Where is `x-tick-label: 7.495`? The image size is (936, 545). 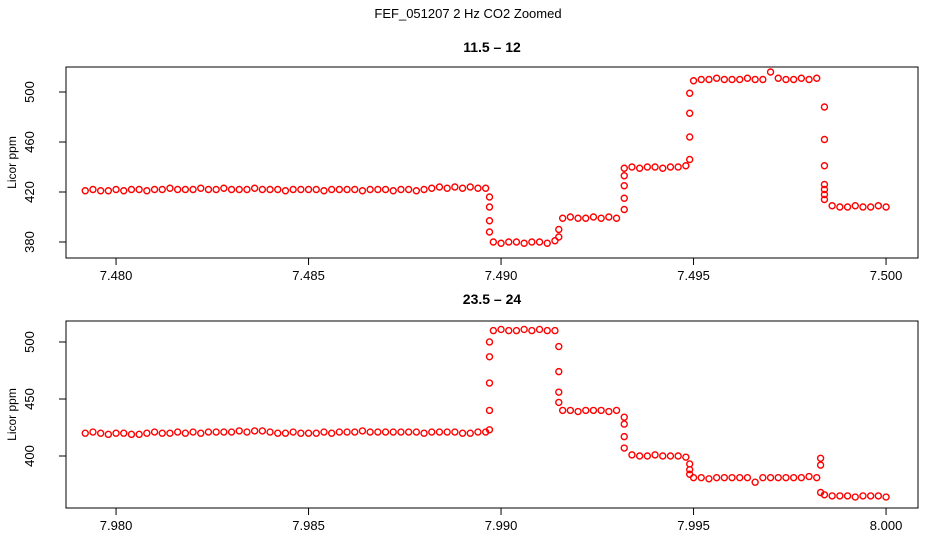
x-tick-label: 7.495 is located at coordinates (693, 275).